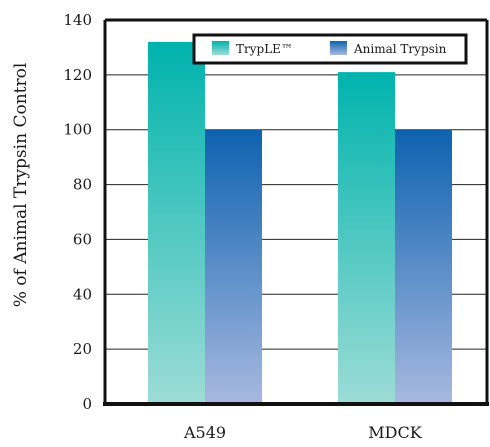 The width and height of the screenshot is (490, 447). I want to click on y-tick-label: 140, so click(77, 20).